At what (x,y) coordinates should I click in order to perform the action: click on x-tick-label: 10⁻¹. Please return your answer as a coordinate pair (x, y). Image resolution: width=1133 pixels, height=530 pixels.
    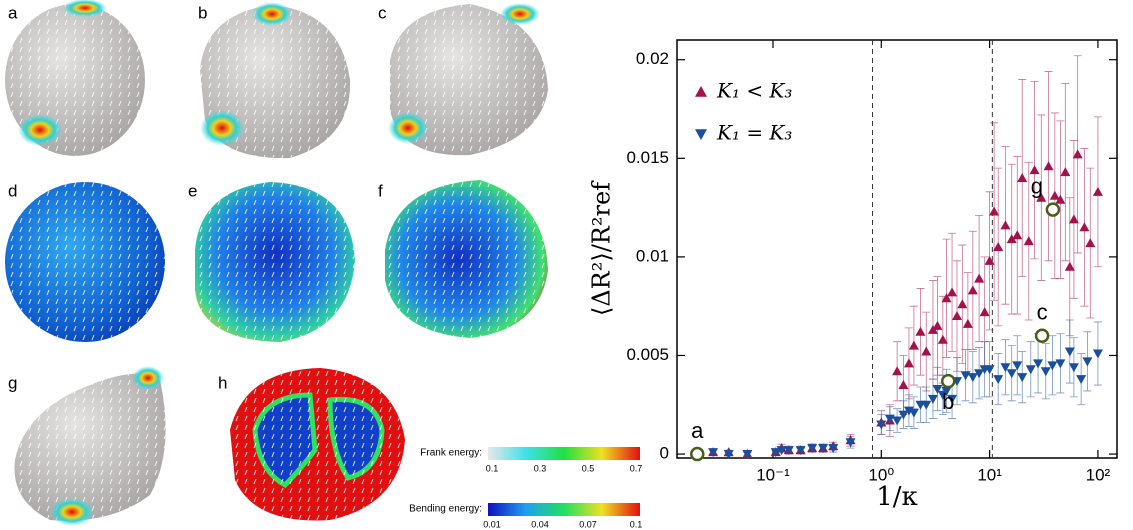
    Looking at the image, I should click on (773, 474).